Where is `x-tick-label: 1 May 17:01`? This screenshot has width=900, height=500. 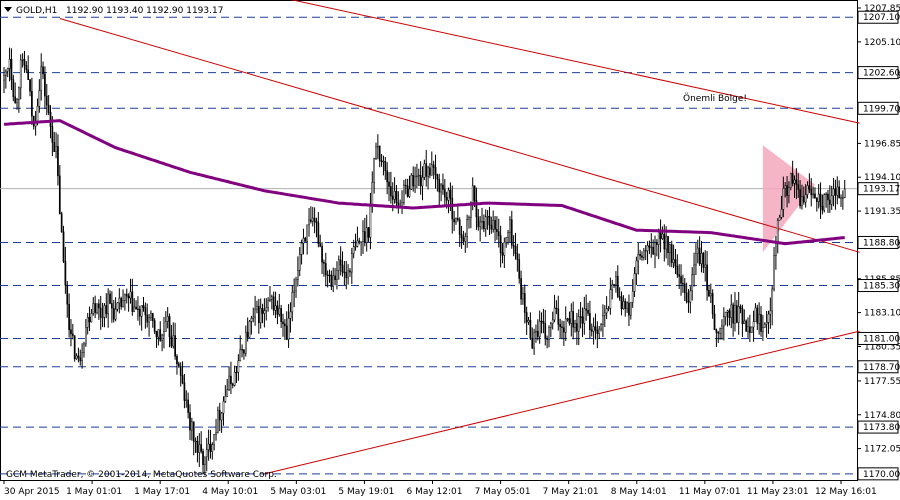 x-tick-label: 1 May 17:01 is located at coordinates (162, 492).